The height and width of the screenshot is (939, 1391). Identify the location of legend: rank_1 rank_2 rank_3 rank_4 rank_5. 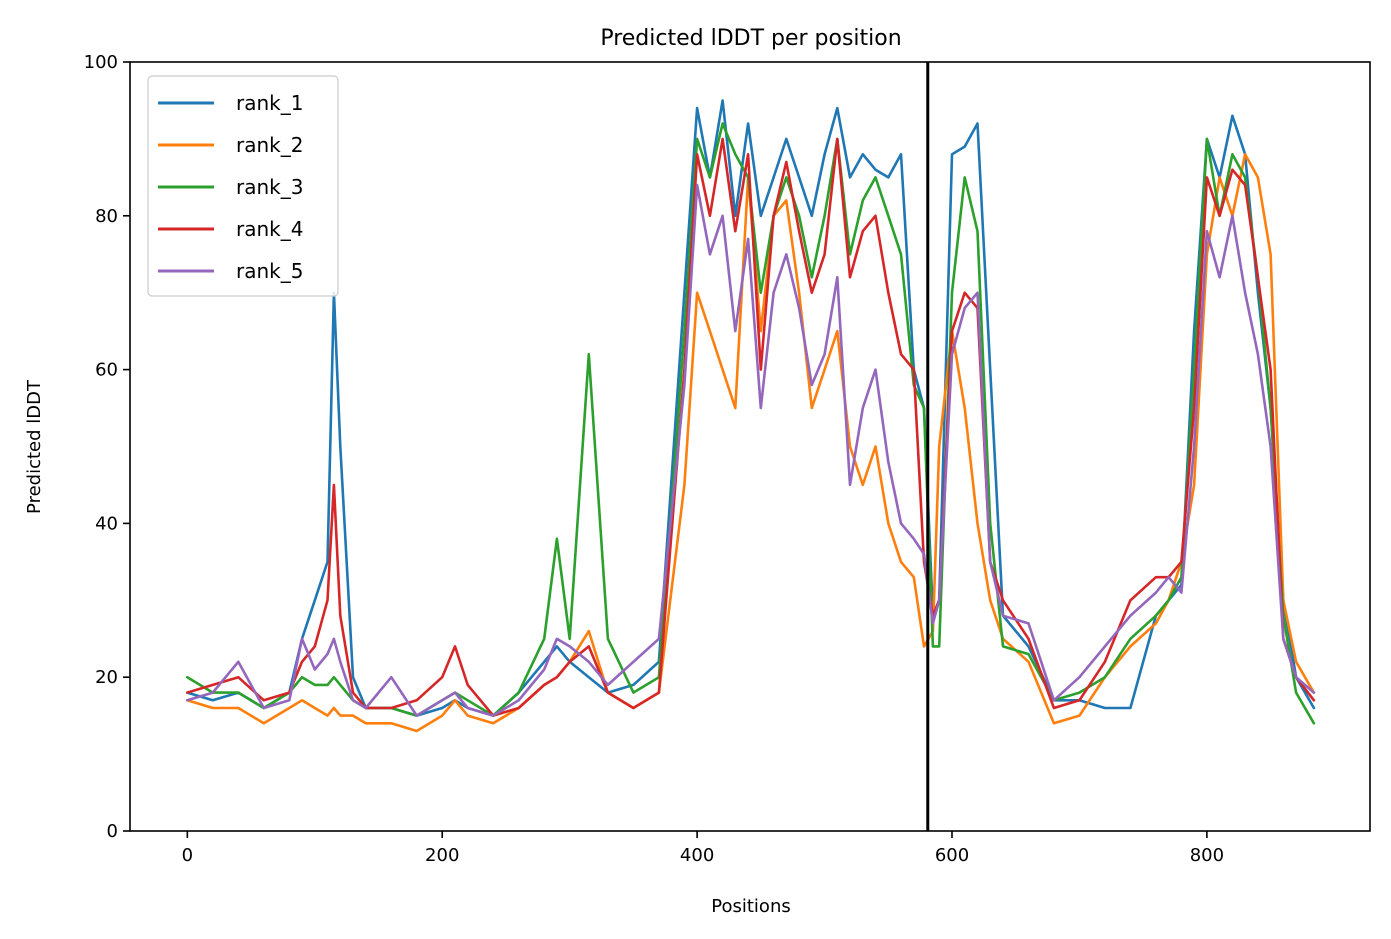
(243, 186).